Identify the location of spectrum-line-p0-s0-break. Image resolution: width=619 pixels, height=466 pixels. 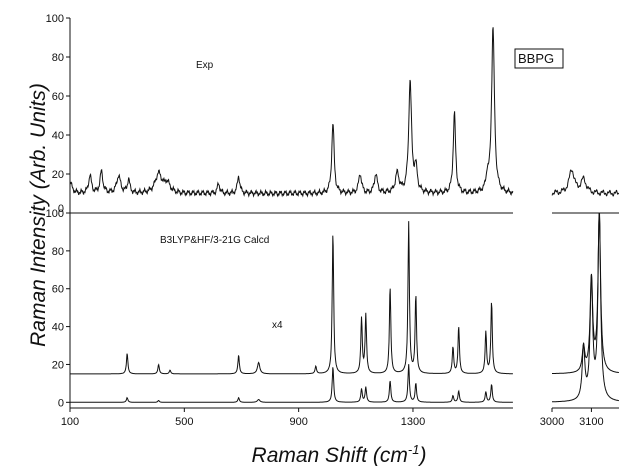
(585, 183).